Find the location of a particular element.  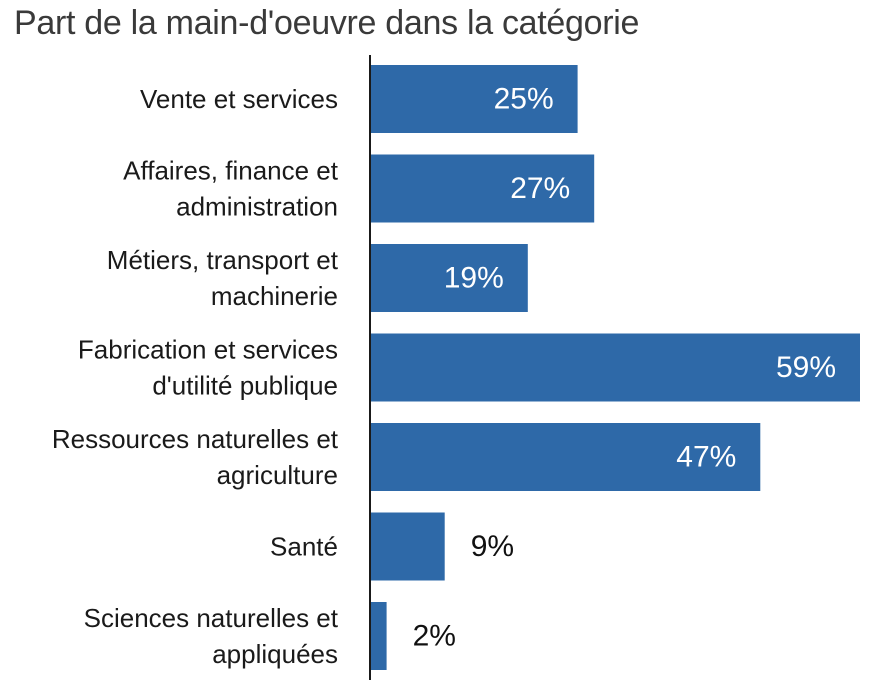

category-label: appliquées is located at coordinates (275, 654).